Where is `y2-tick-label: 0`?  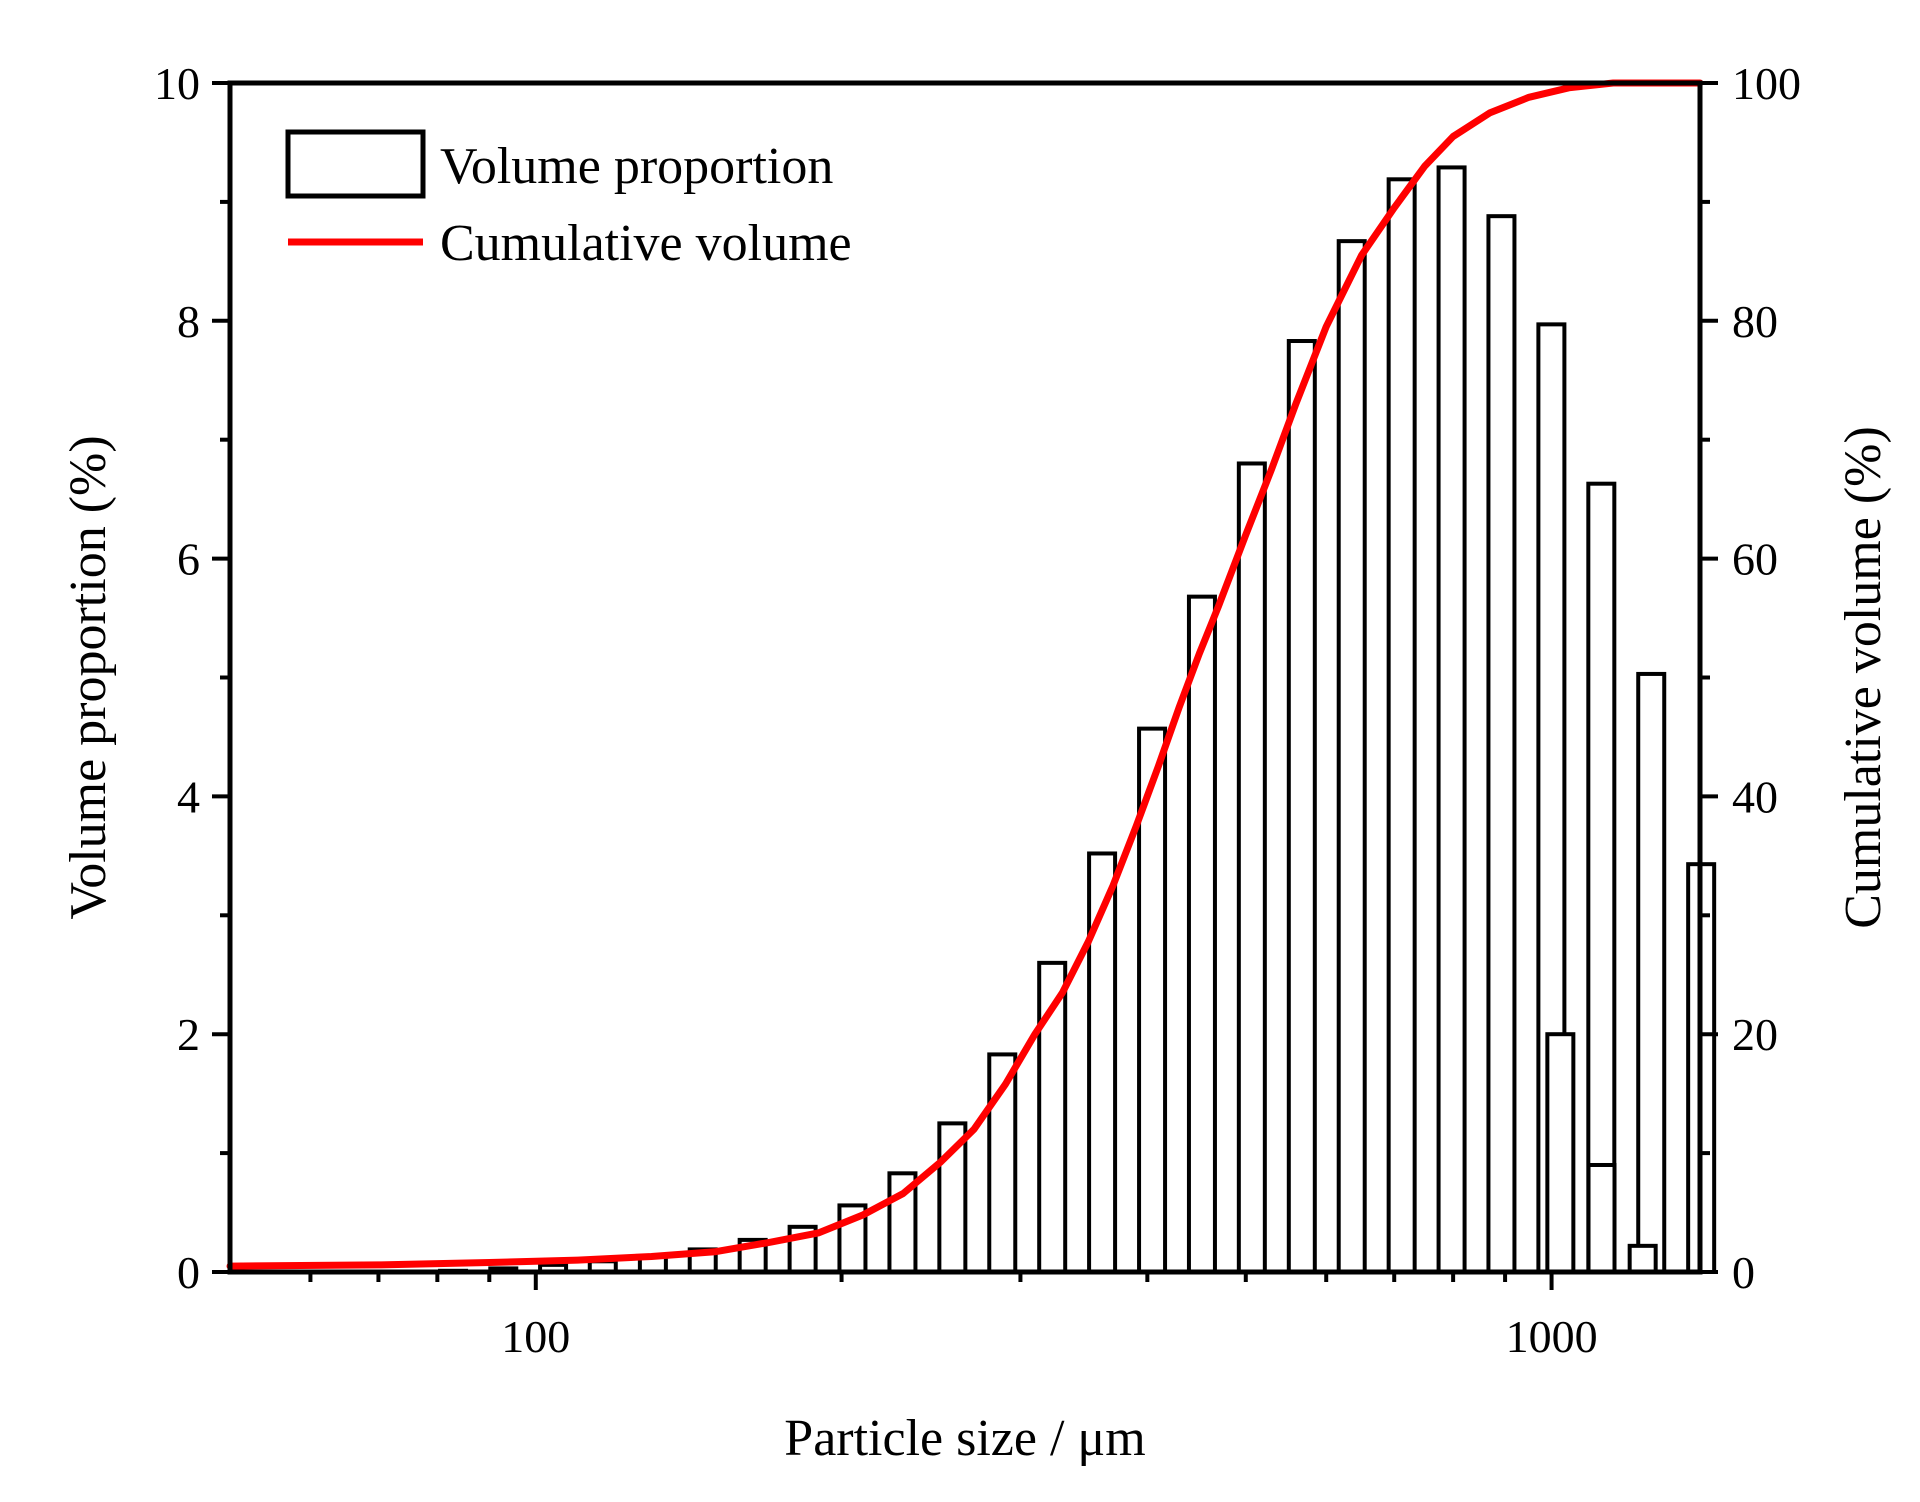
y2-tick-label: 0 is located at coordinates (1743, 1272).